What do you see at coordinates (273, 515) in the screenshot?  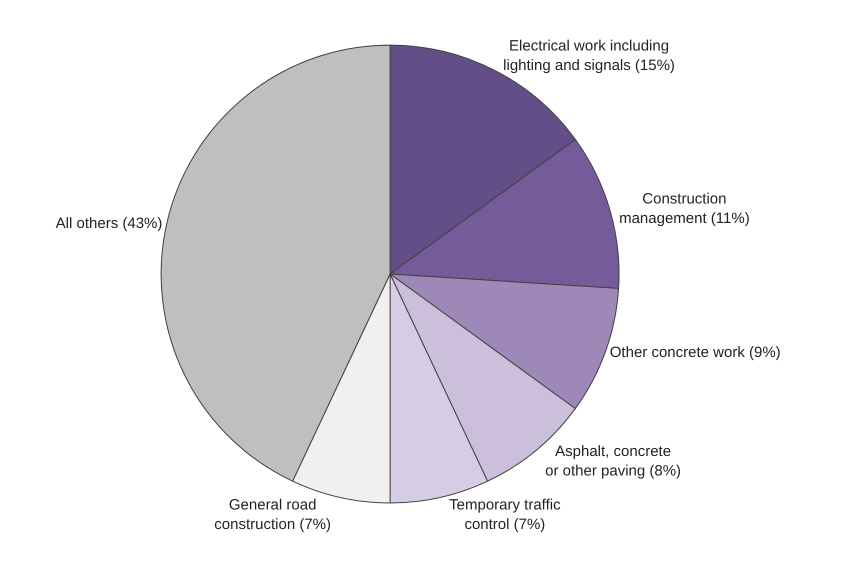 I see `slice-label: General road construction (7%)` at bounding box center [273, 515].